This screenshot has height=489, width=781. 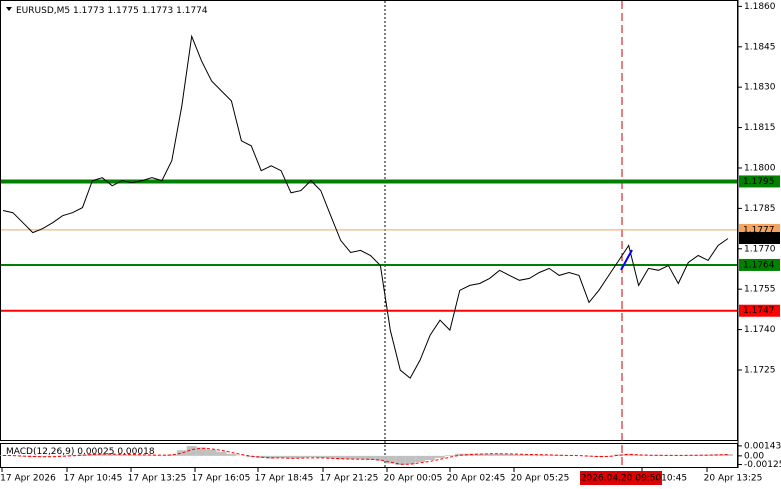 What do you see at coordinates (192, 11) in the screenshot?
I see `ohlc-value: 1.1774` at bounding box center [192, 11].